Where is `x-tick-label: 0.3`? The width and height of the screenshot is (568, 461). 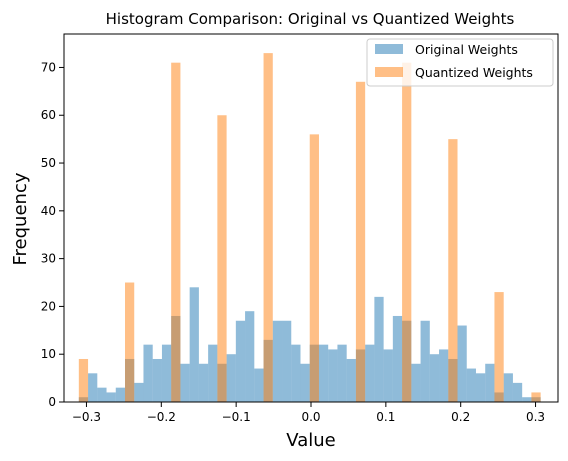
x-tick-label: 0.3 is located at coordinates (535, 417).